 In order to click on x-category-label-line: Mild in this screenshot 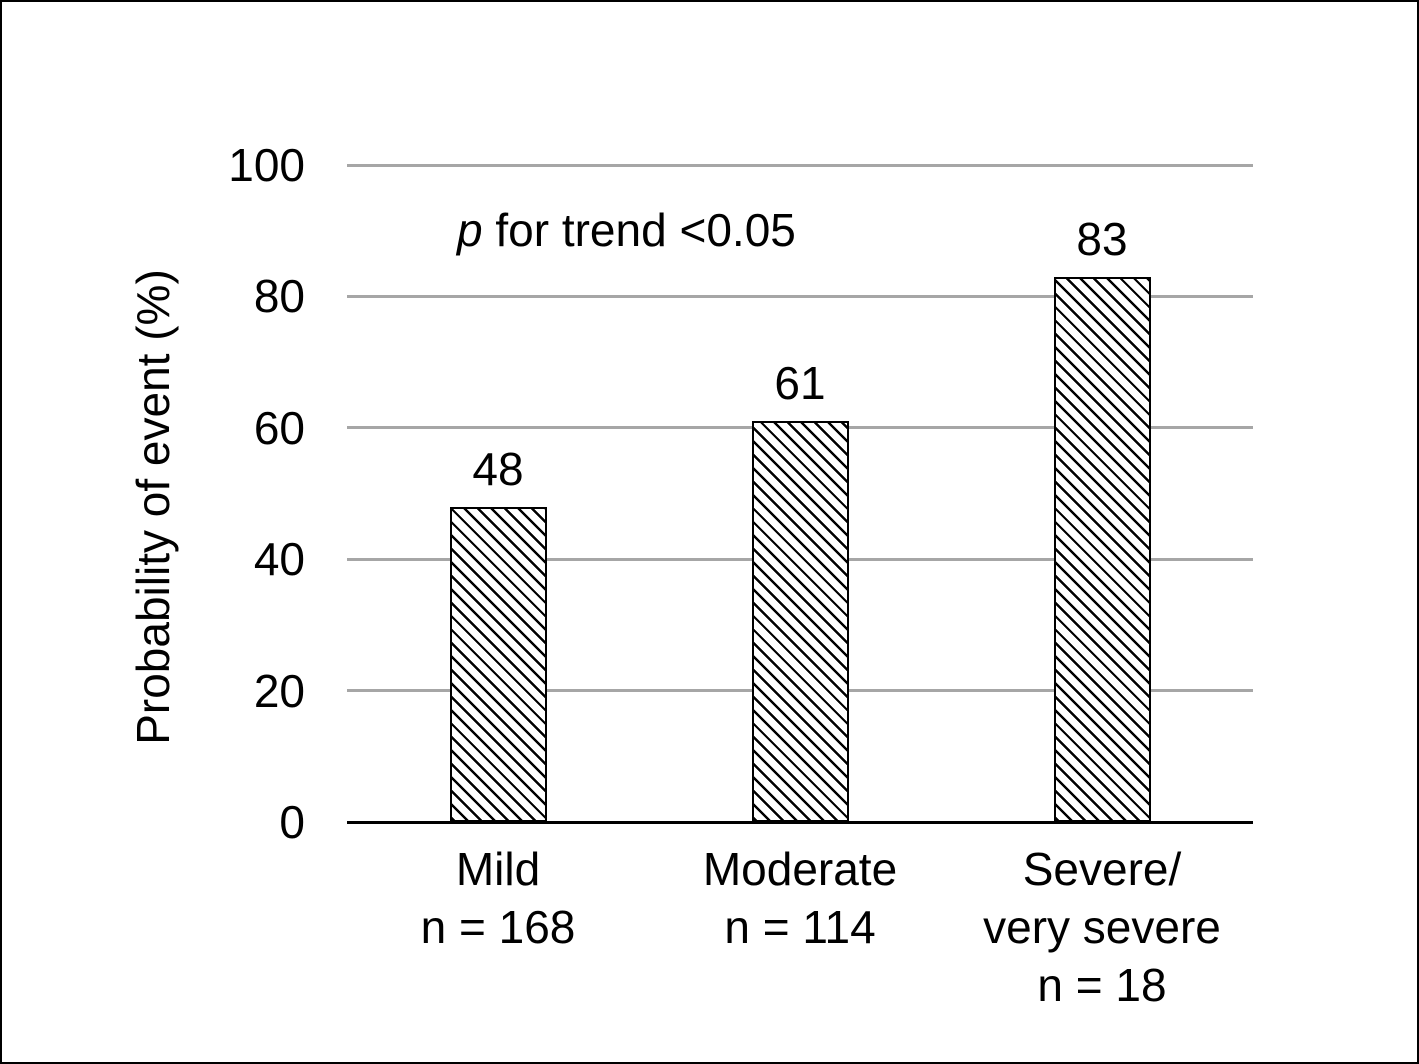, I will do `click(498, 869)`.